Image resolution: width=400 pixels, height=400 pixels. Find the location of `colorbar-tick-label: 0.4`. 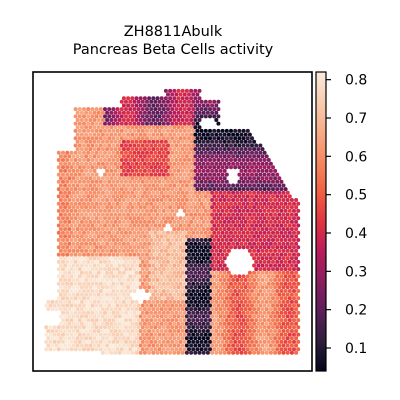

colorbar-tick-label: 0.4 is located at coordinates (356, 234).